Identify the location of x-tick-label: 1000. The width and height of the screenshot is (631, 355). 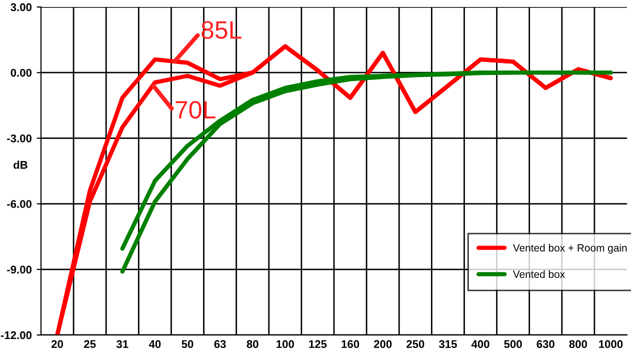
(611, 344).